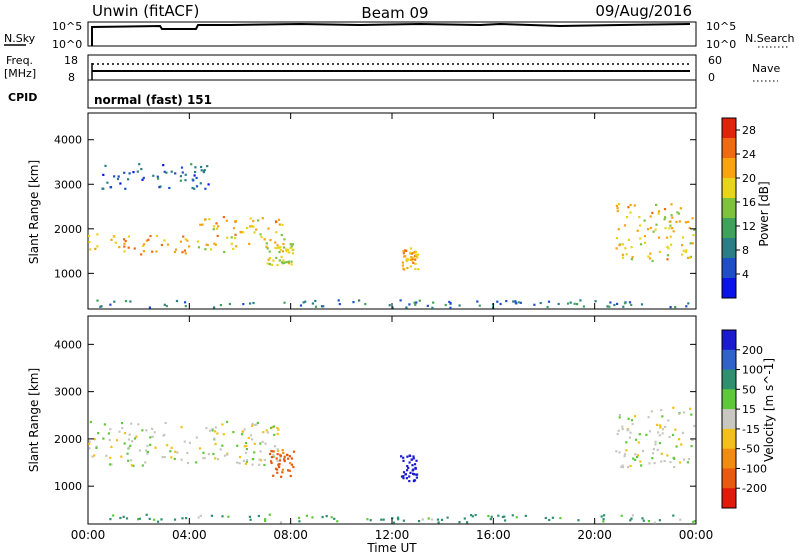 The image size is (800, 554). Describe the element at coordinates (749, 130) in the screenshot. I see `colorbar-tick-label: 28` at that location.